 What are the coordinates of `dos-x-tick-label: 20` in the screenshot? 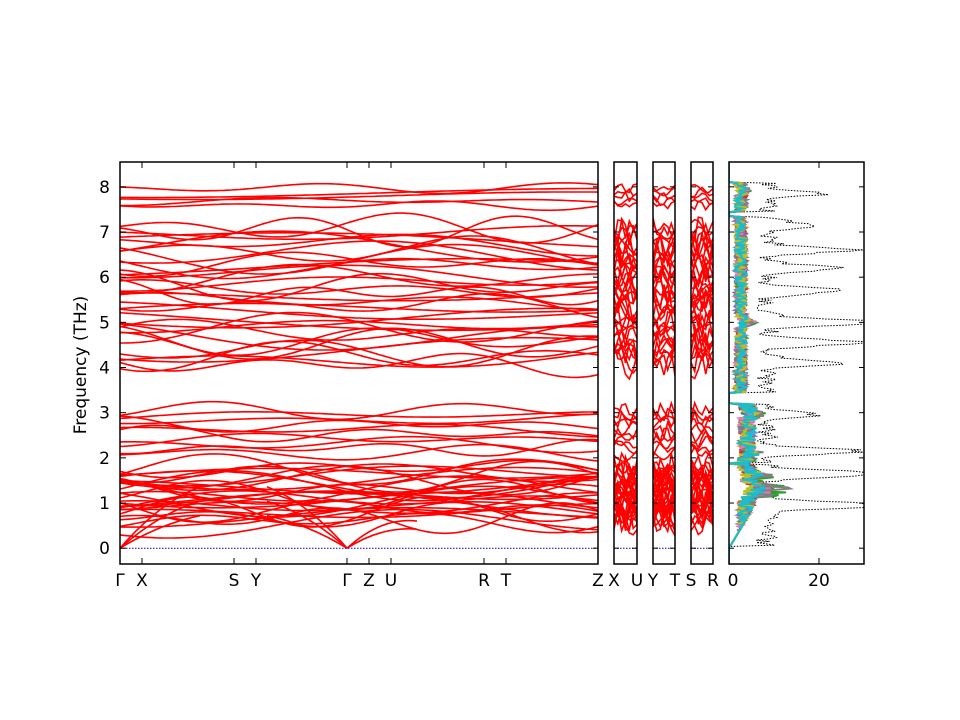 It's located at (819, 581).